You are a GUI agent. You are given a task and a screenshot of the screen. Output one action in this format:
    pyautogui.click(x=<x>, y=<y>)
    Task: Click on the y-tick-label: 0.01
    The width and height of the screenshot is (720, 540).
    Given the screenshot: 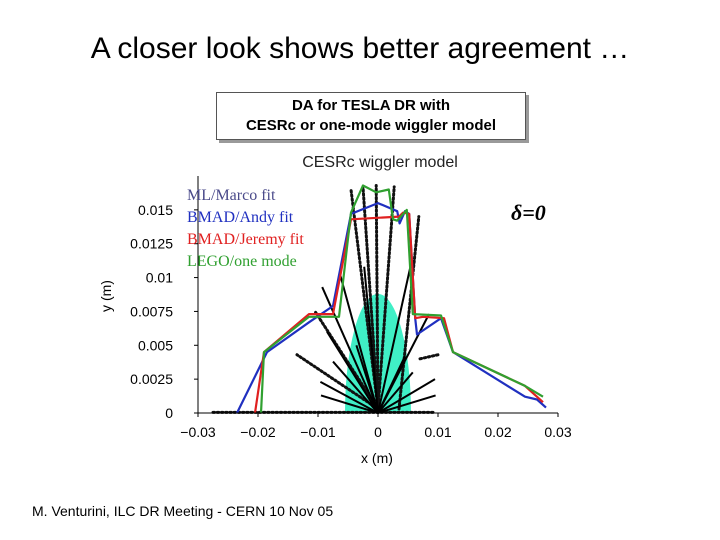 What is the action you would take?
    pyautogui.click(x=159, y=278)
    